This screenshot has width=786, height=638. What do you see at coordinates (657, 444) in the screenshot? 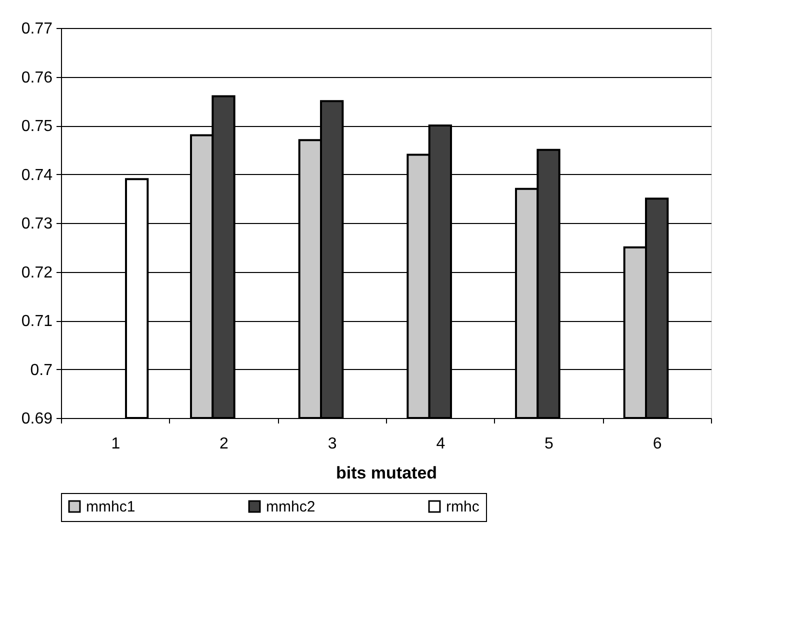
I see `x-tick-label: 6` at bounding box center [657, 444].